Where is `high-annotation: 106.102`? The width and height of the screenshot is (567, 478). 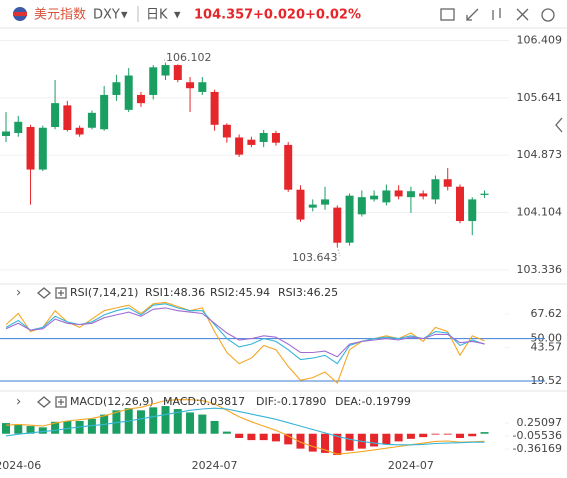
high-annotation: 106.102 is located at coordinates (189, 57).